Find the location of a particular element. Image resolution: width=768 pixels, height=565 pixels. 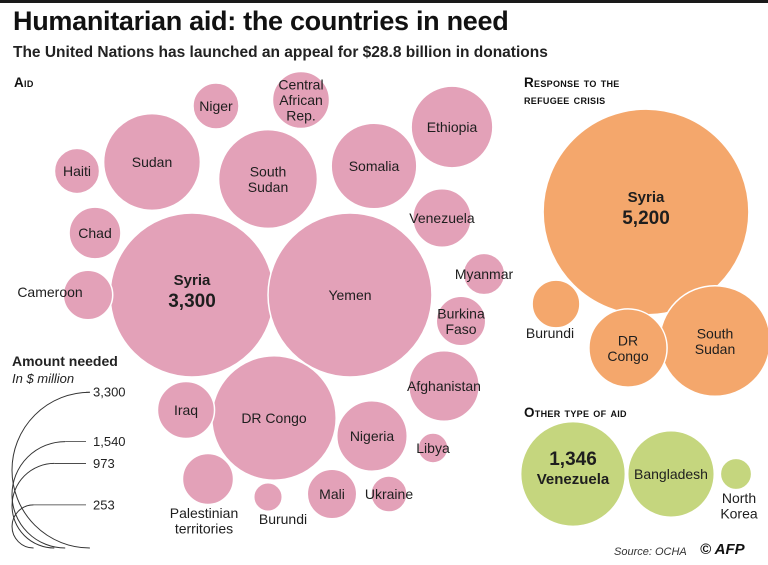

section-refugee-label-line2: refugee crisis is located at coordinates (565, 99).